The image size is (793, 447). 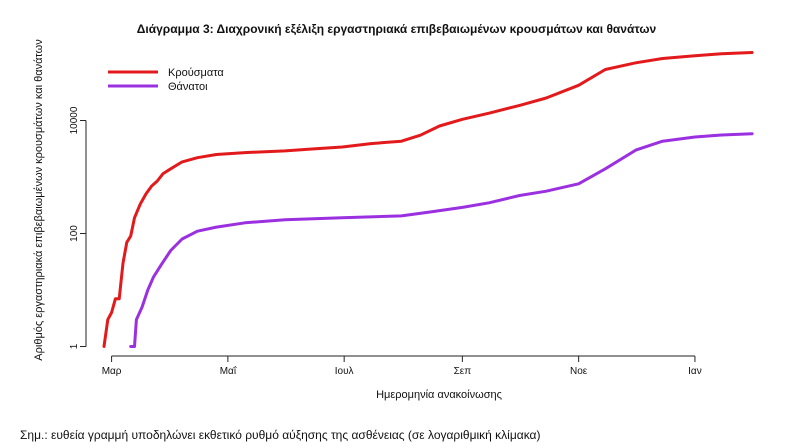 I want to click on x-tick-label: Σεπ, so click(x=463, y=371).